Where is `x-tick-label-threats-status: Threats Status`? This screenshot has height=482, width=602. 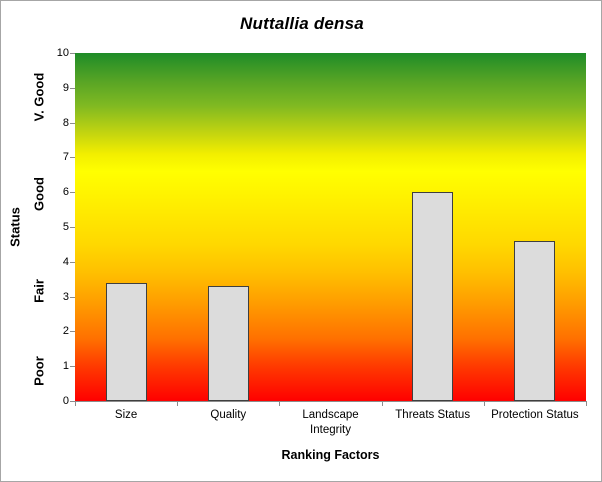
x-tick-label-threats-status: Threats Status is located at coordinates (433, 415).